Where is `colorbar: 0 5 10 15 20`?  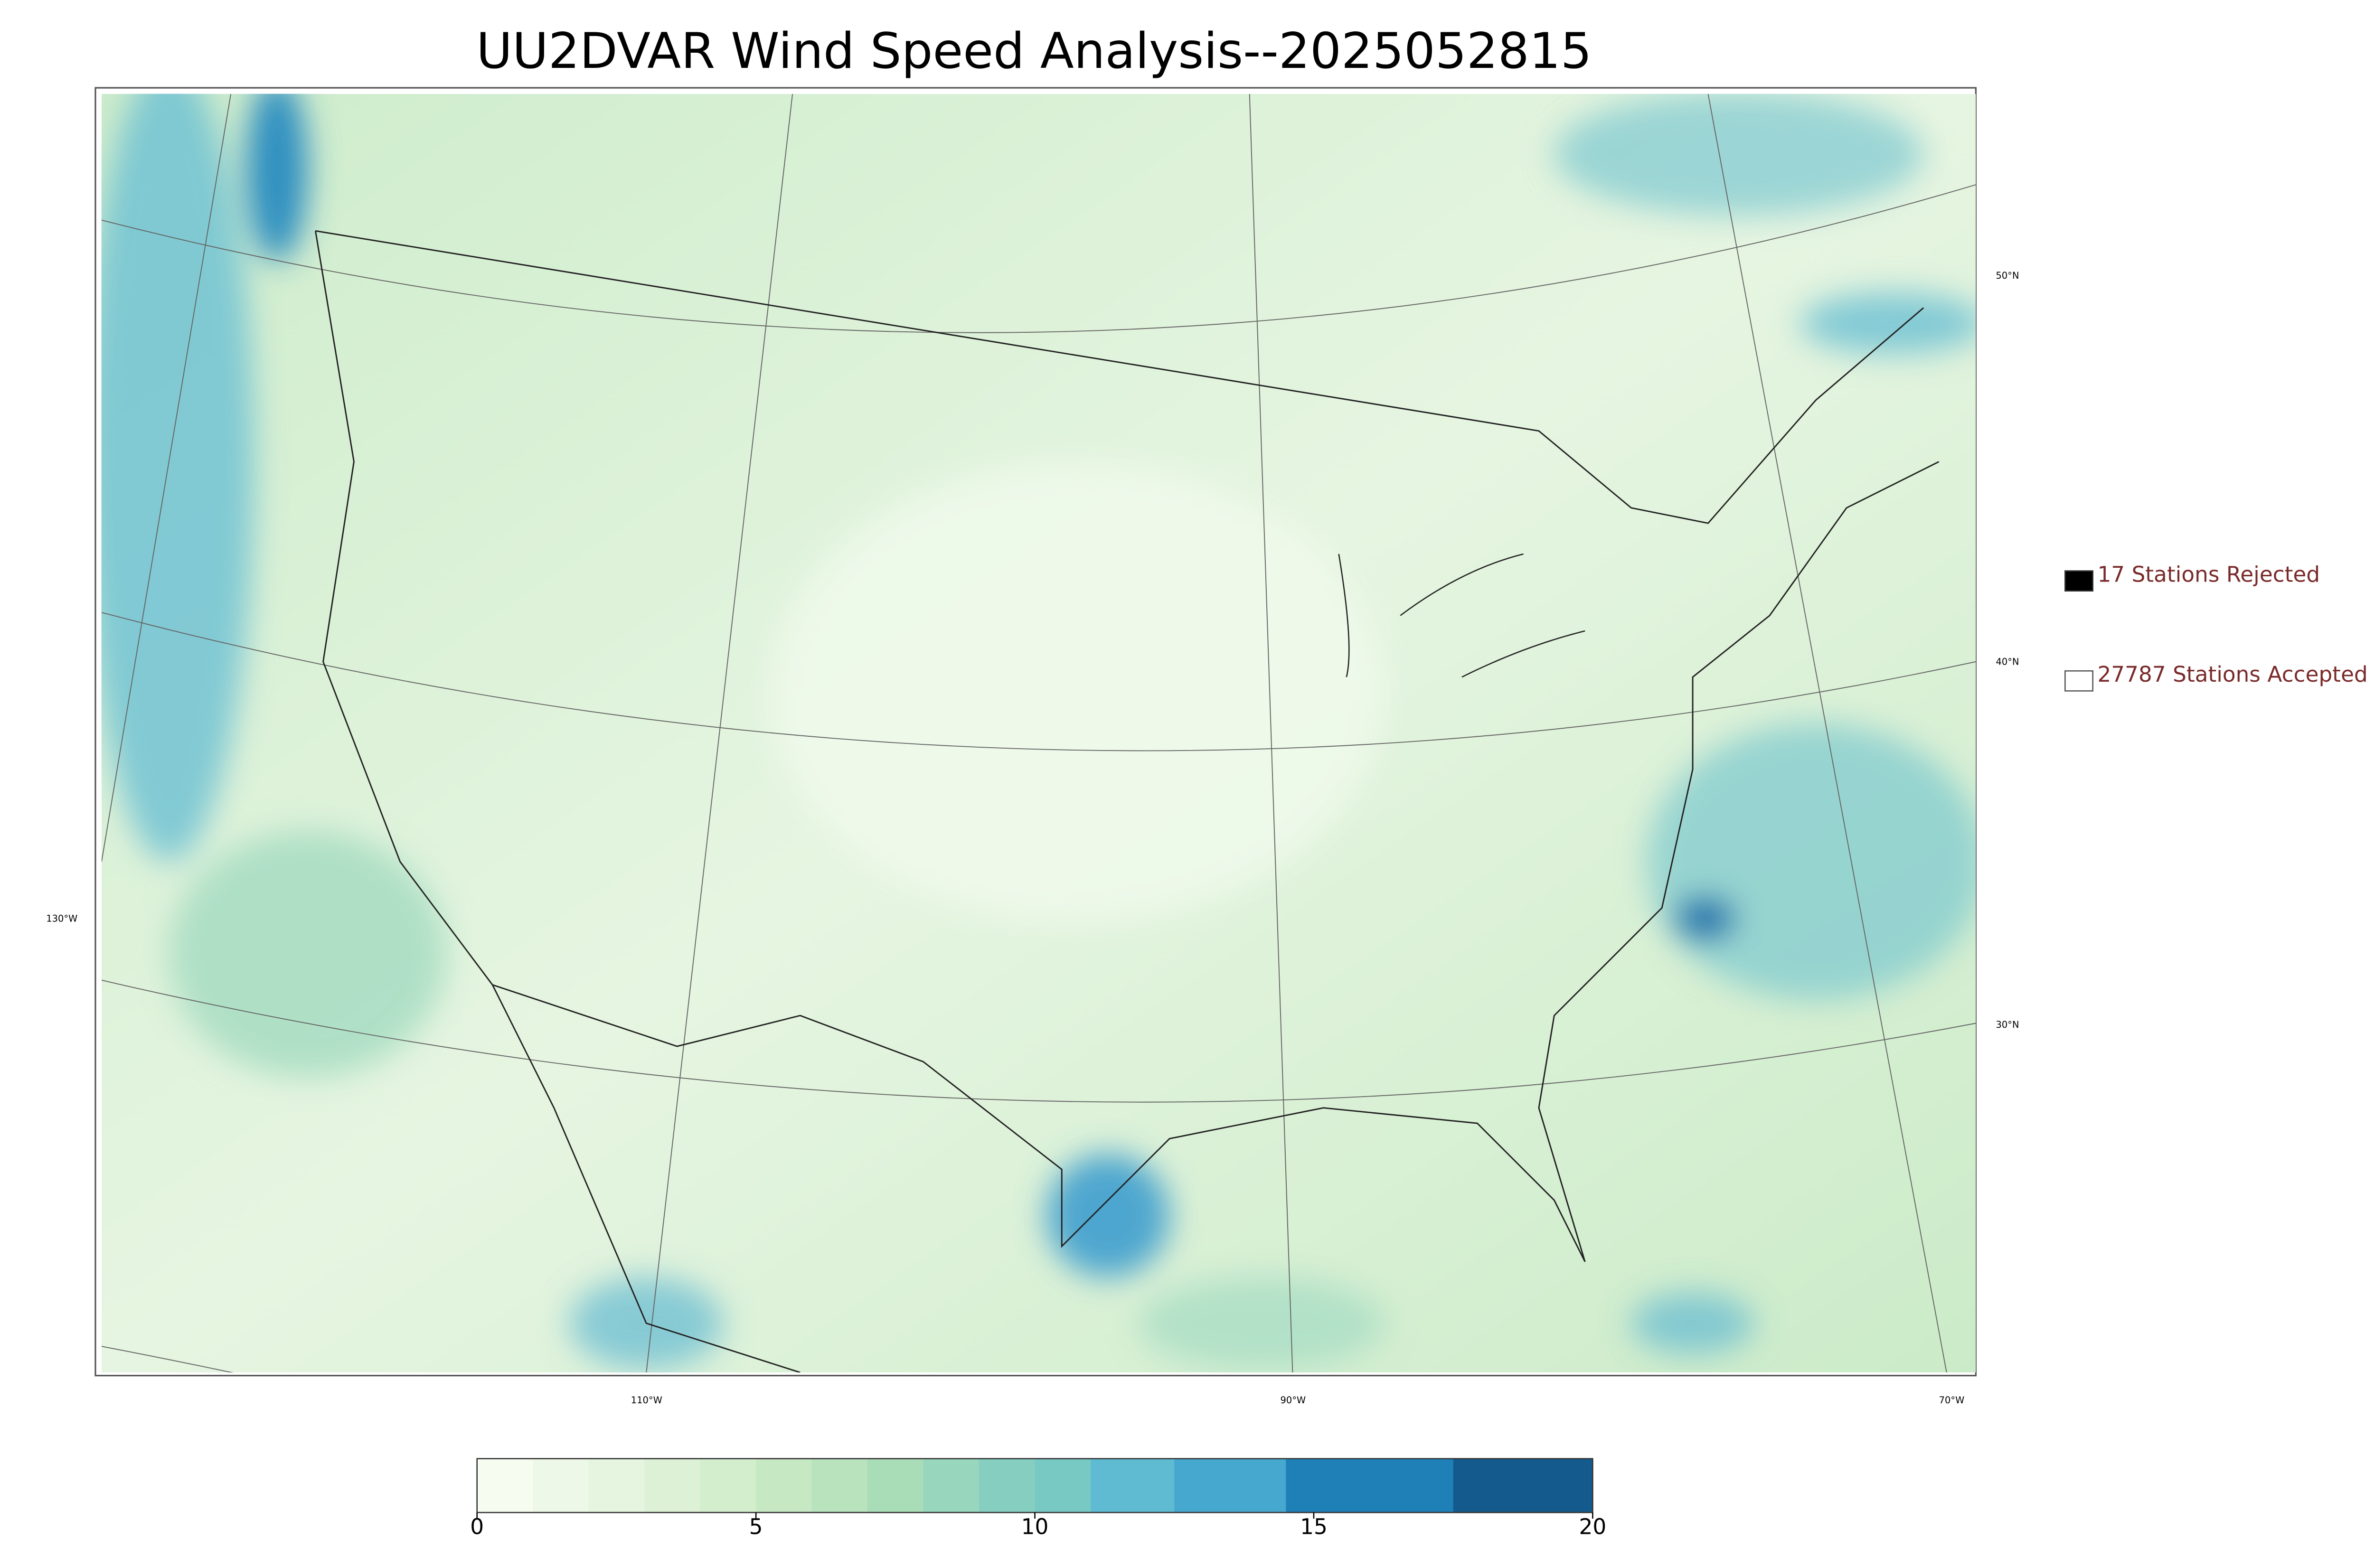
colorbar: 0 5 10 15 20 is located at coordinates (1038, 1498).